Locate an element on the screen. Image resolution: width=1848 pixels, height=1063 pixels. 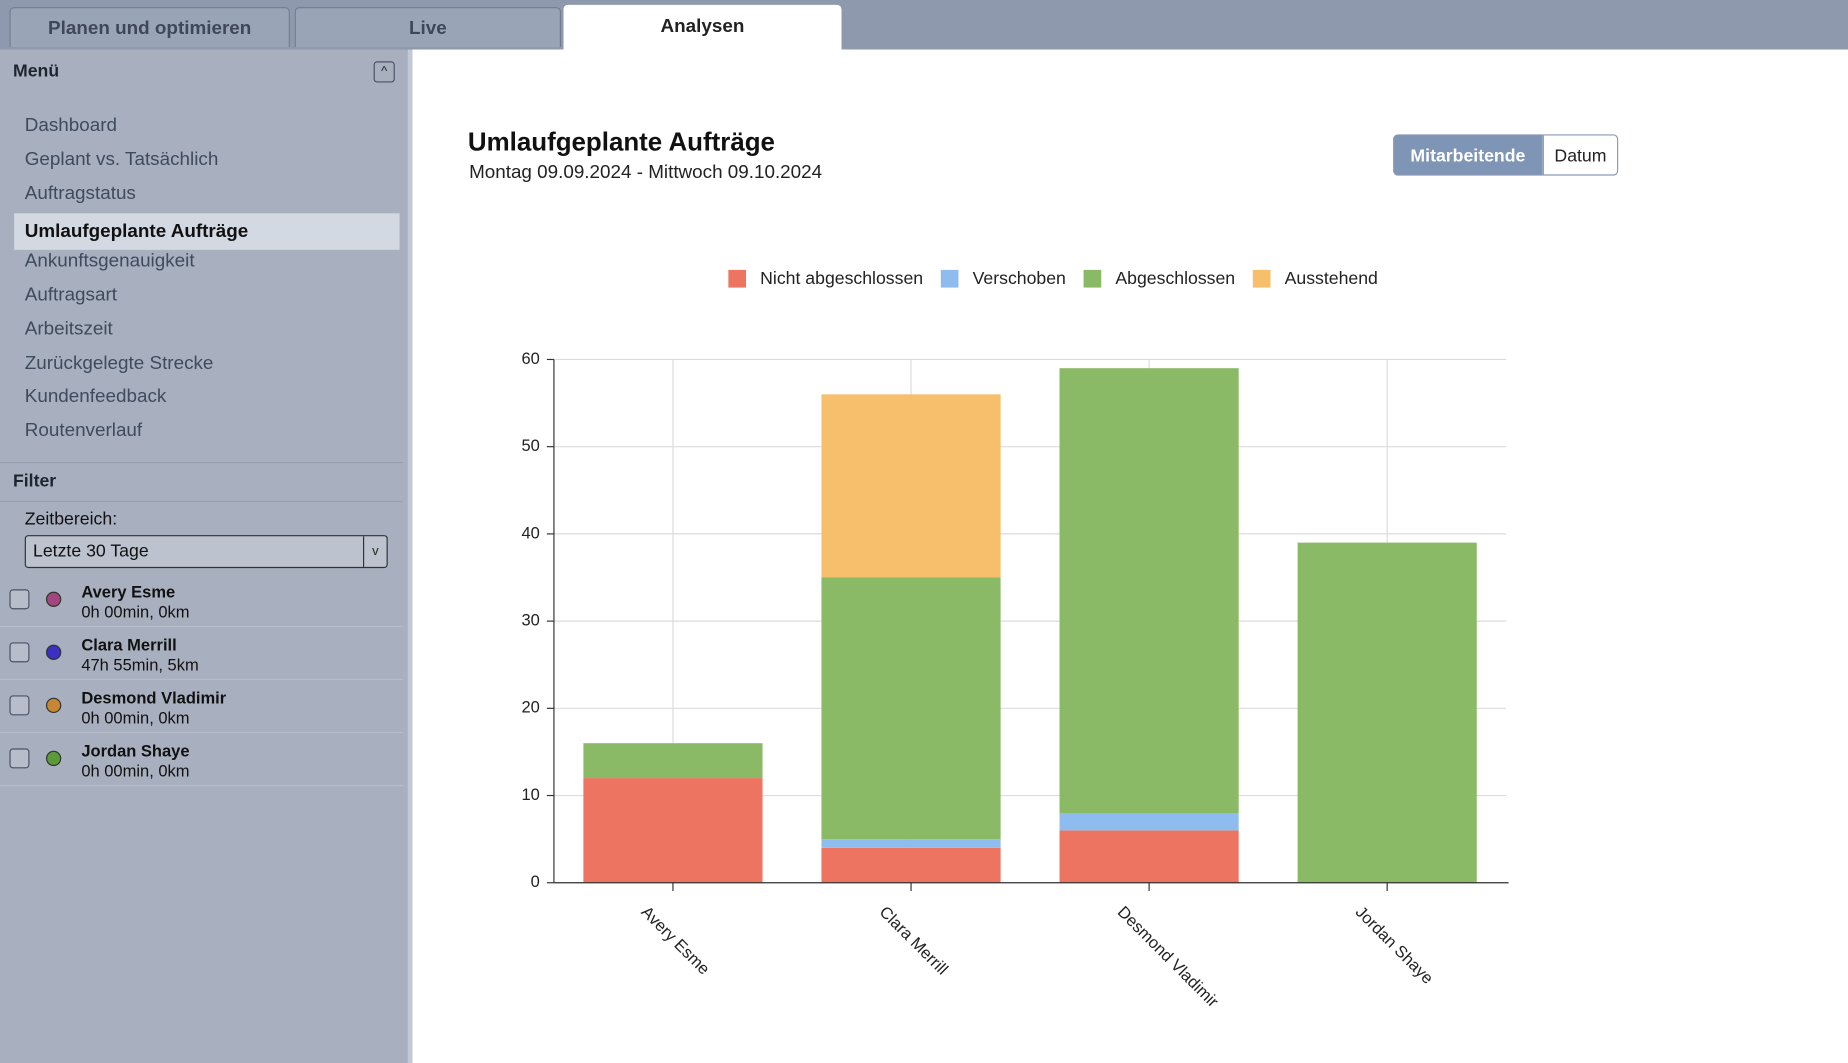
chart-title: Umlaufgeplante Aufträge is located at coordinates (621, 143).